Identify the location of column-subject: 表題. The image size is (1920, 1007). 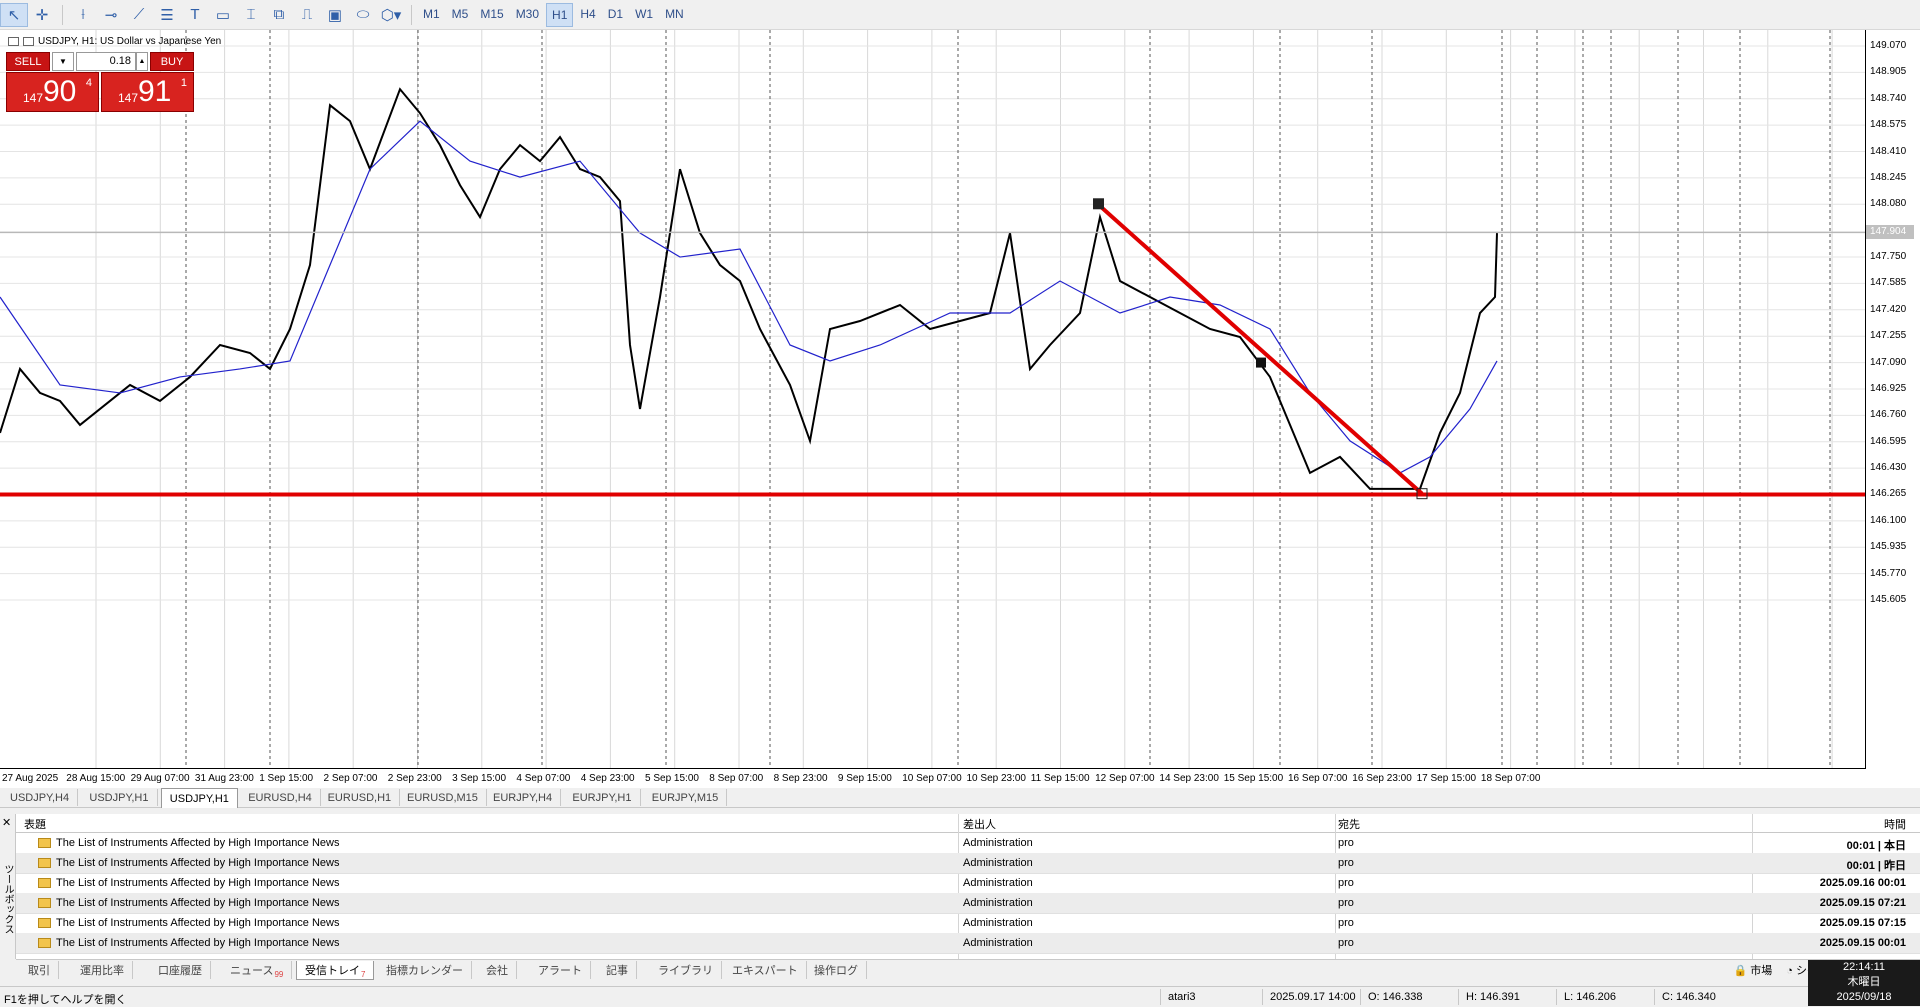
(35, 825).